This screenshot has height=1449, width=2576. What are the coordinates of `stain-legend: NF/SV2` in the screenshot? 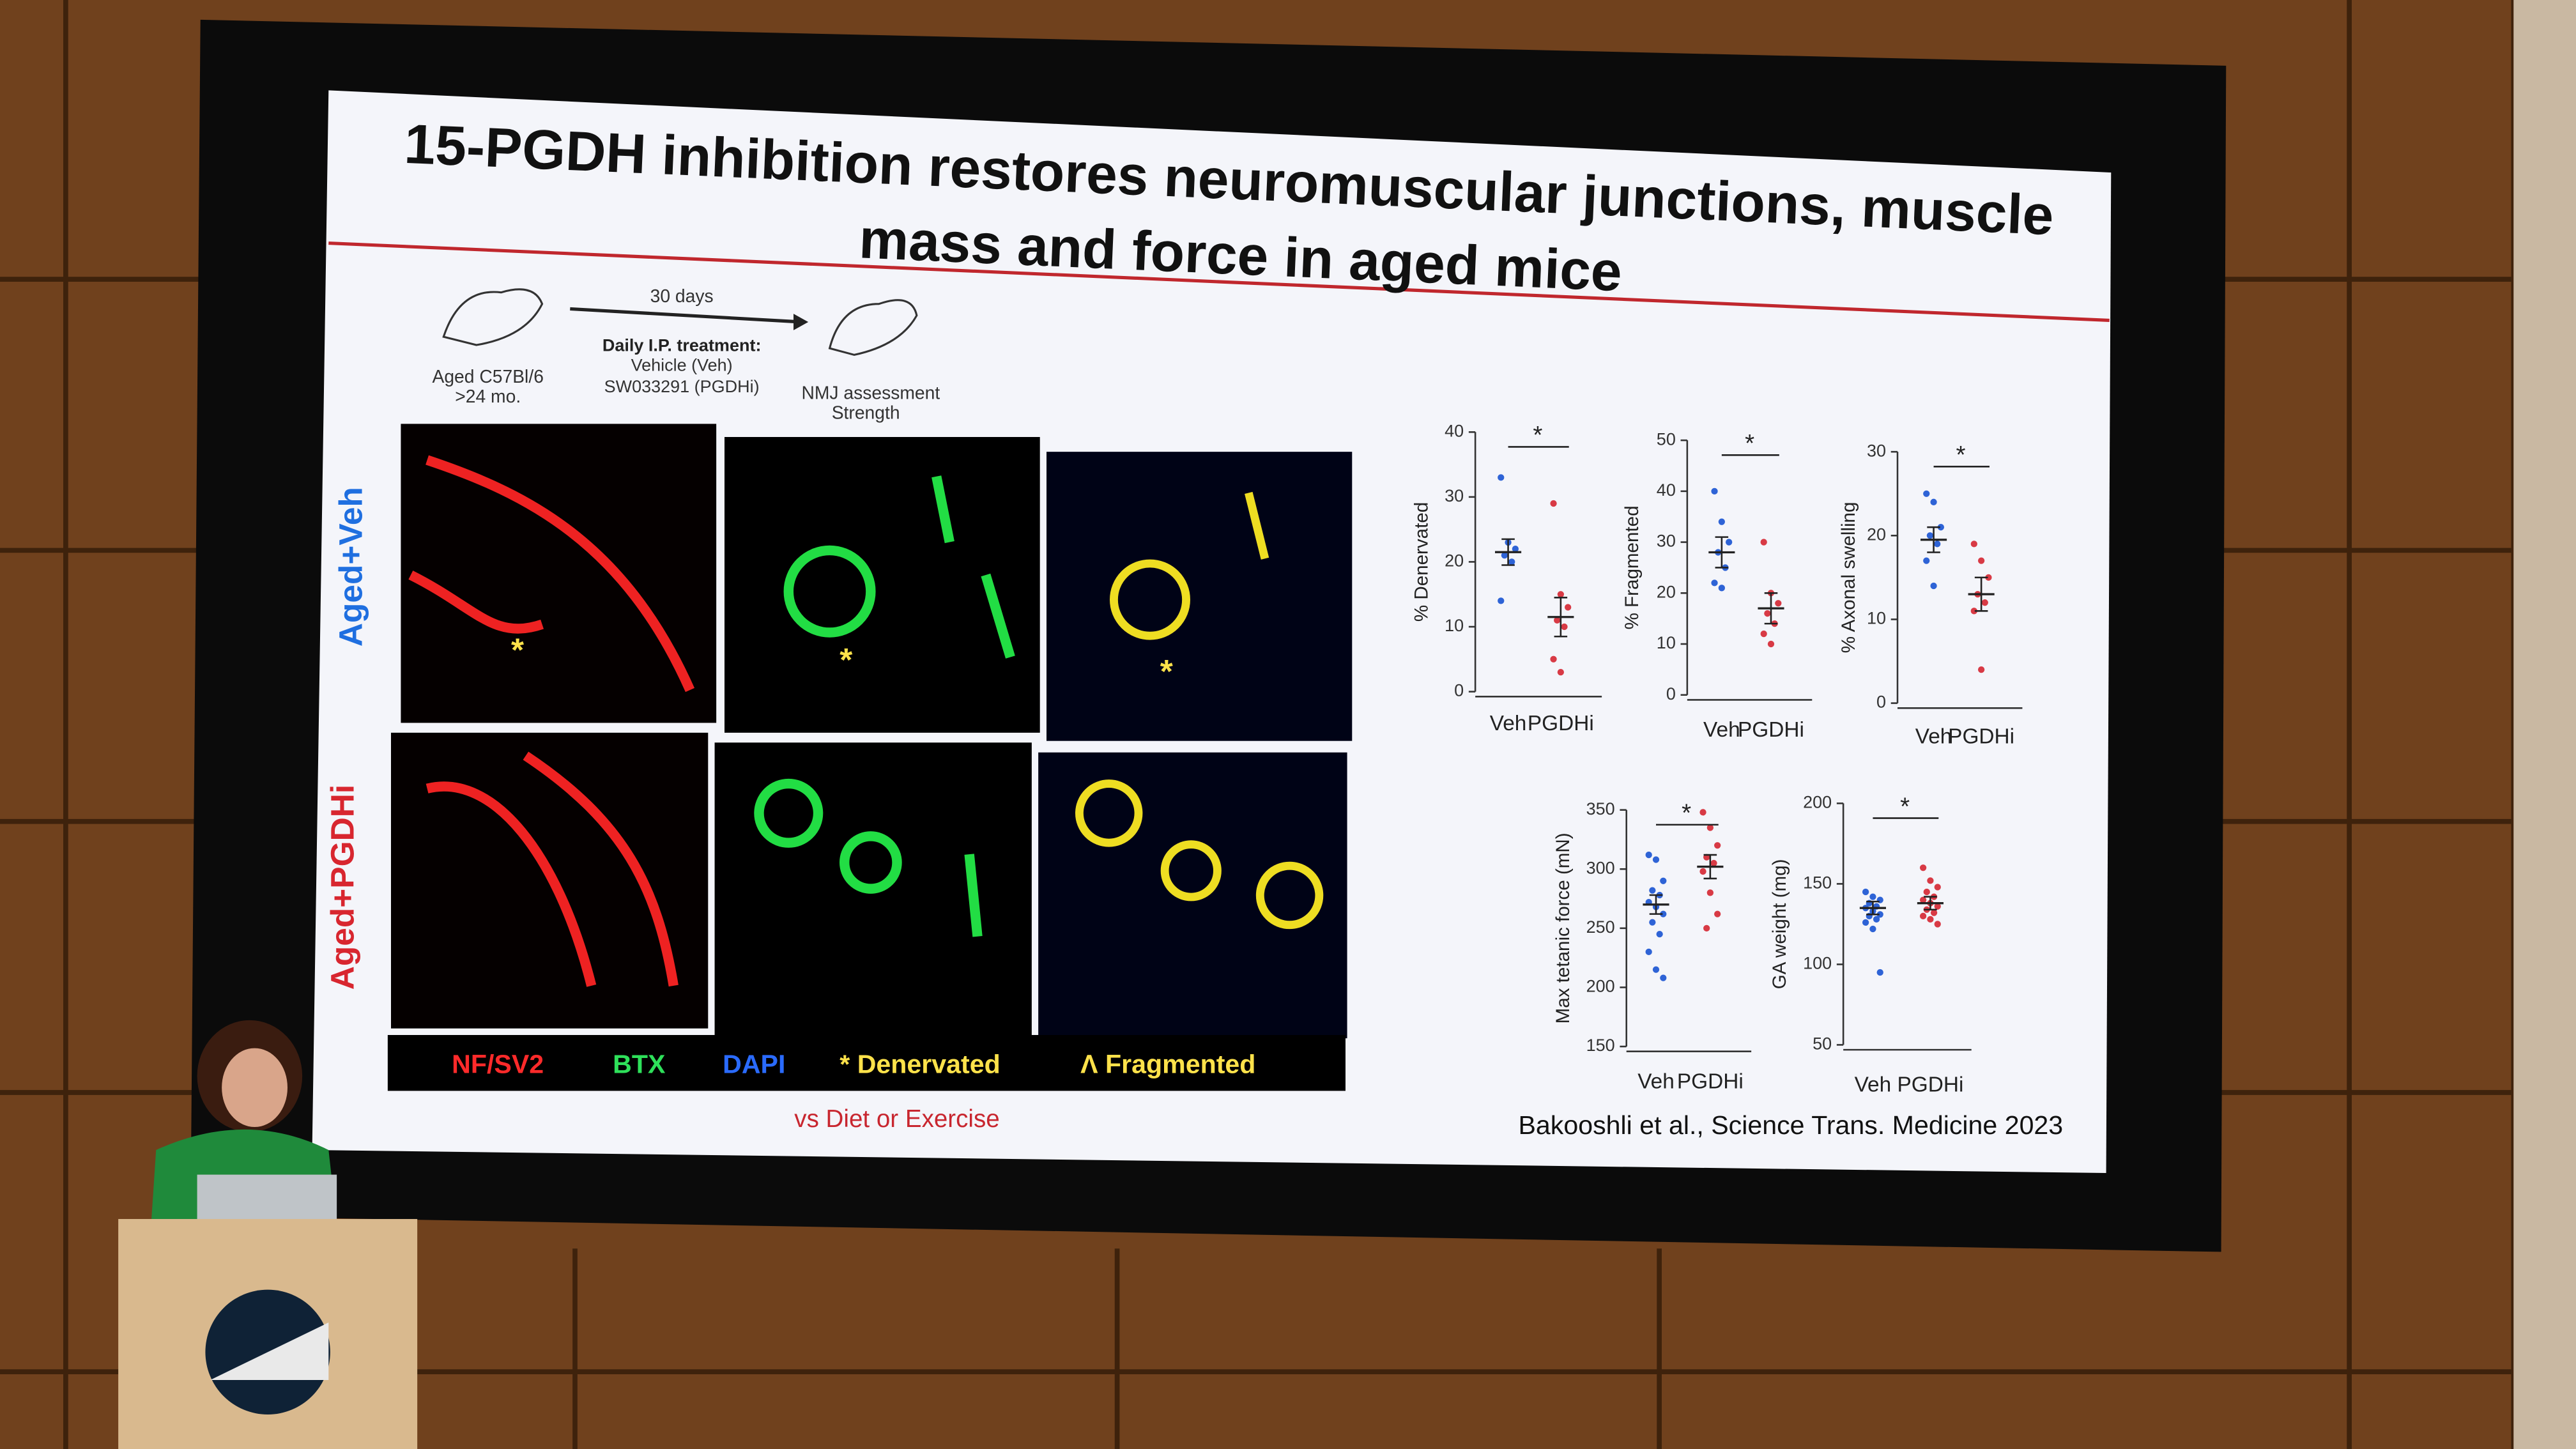 It's located at (498, 1064).